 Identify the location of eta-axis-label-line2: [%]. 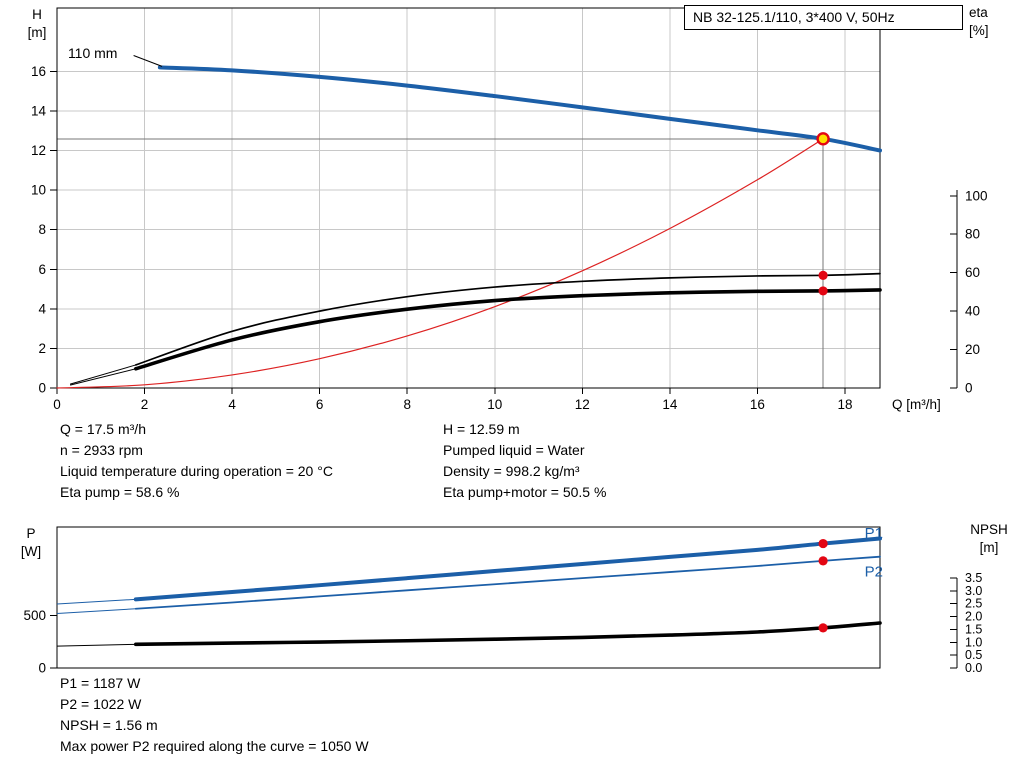
(979, 30).